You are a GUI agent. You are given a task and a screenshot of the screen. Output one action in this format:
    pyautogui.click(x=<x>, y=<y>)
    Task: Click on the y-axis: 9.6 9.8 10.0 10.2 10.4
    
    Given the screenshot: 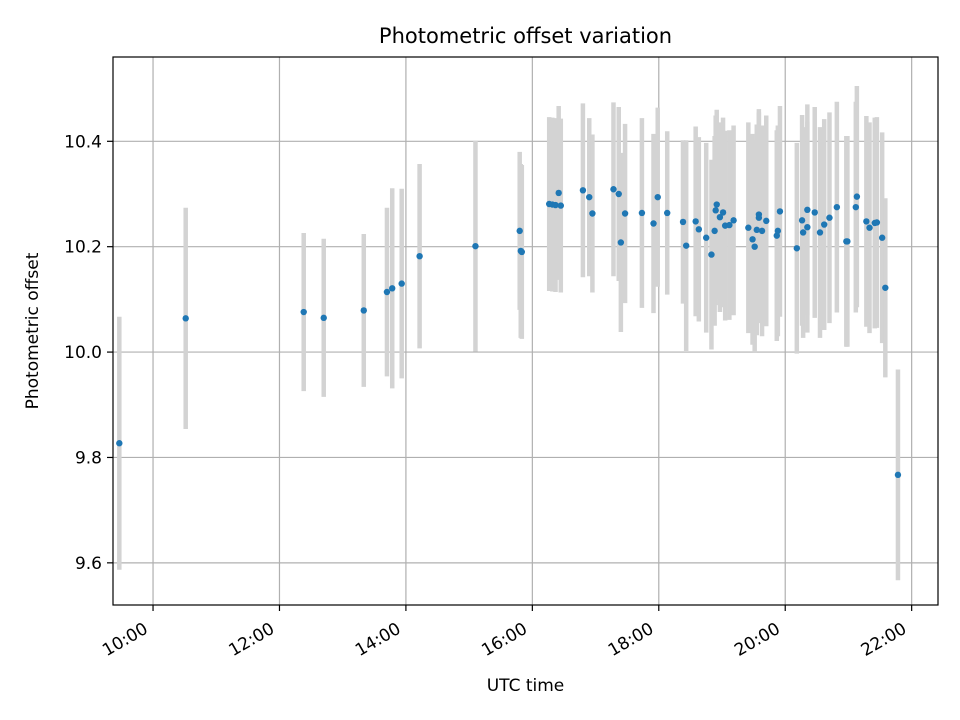 What is the action you would take?
    pyautogui.click(x=88, y=353)
    